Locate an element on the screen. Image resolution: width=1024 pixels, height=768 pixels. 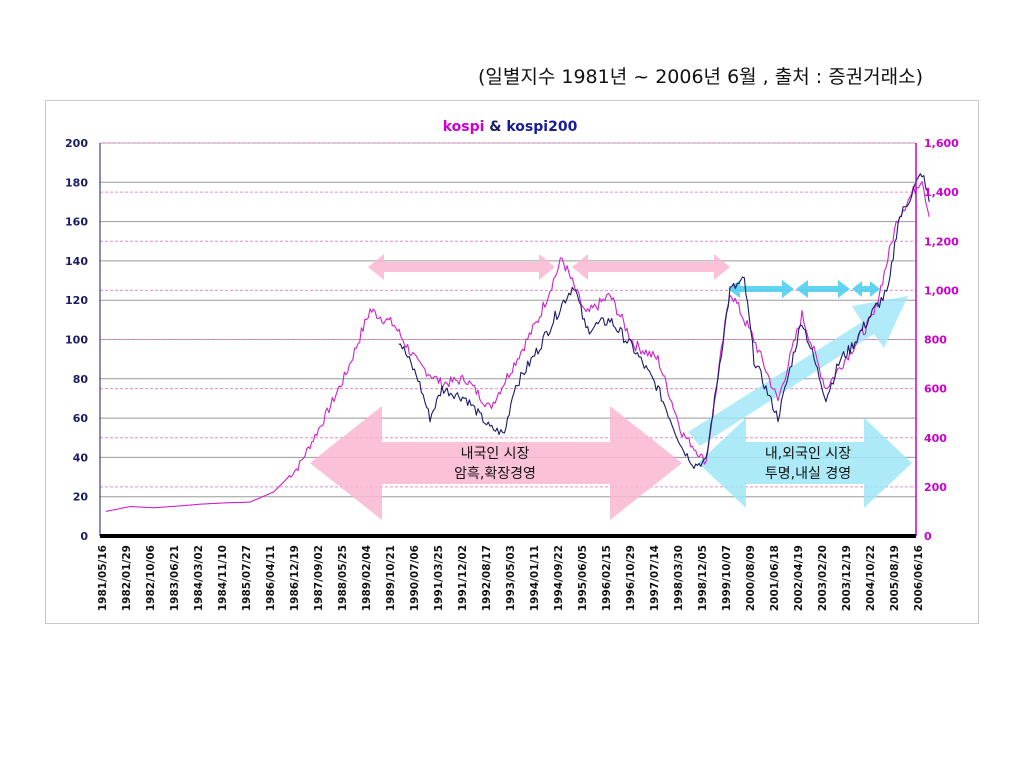
y-right-tick-label: 200 is located at coordinates (935, 487).